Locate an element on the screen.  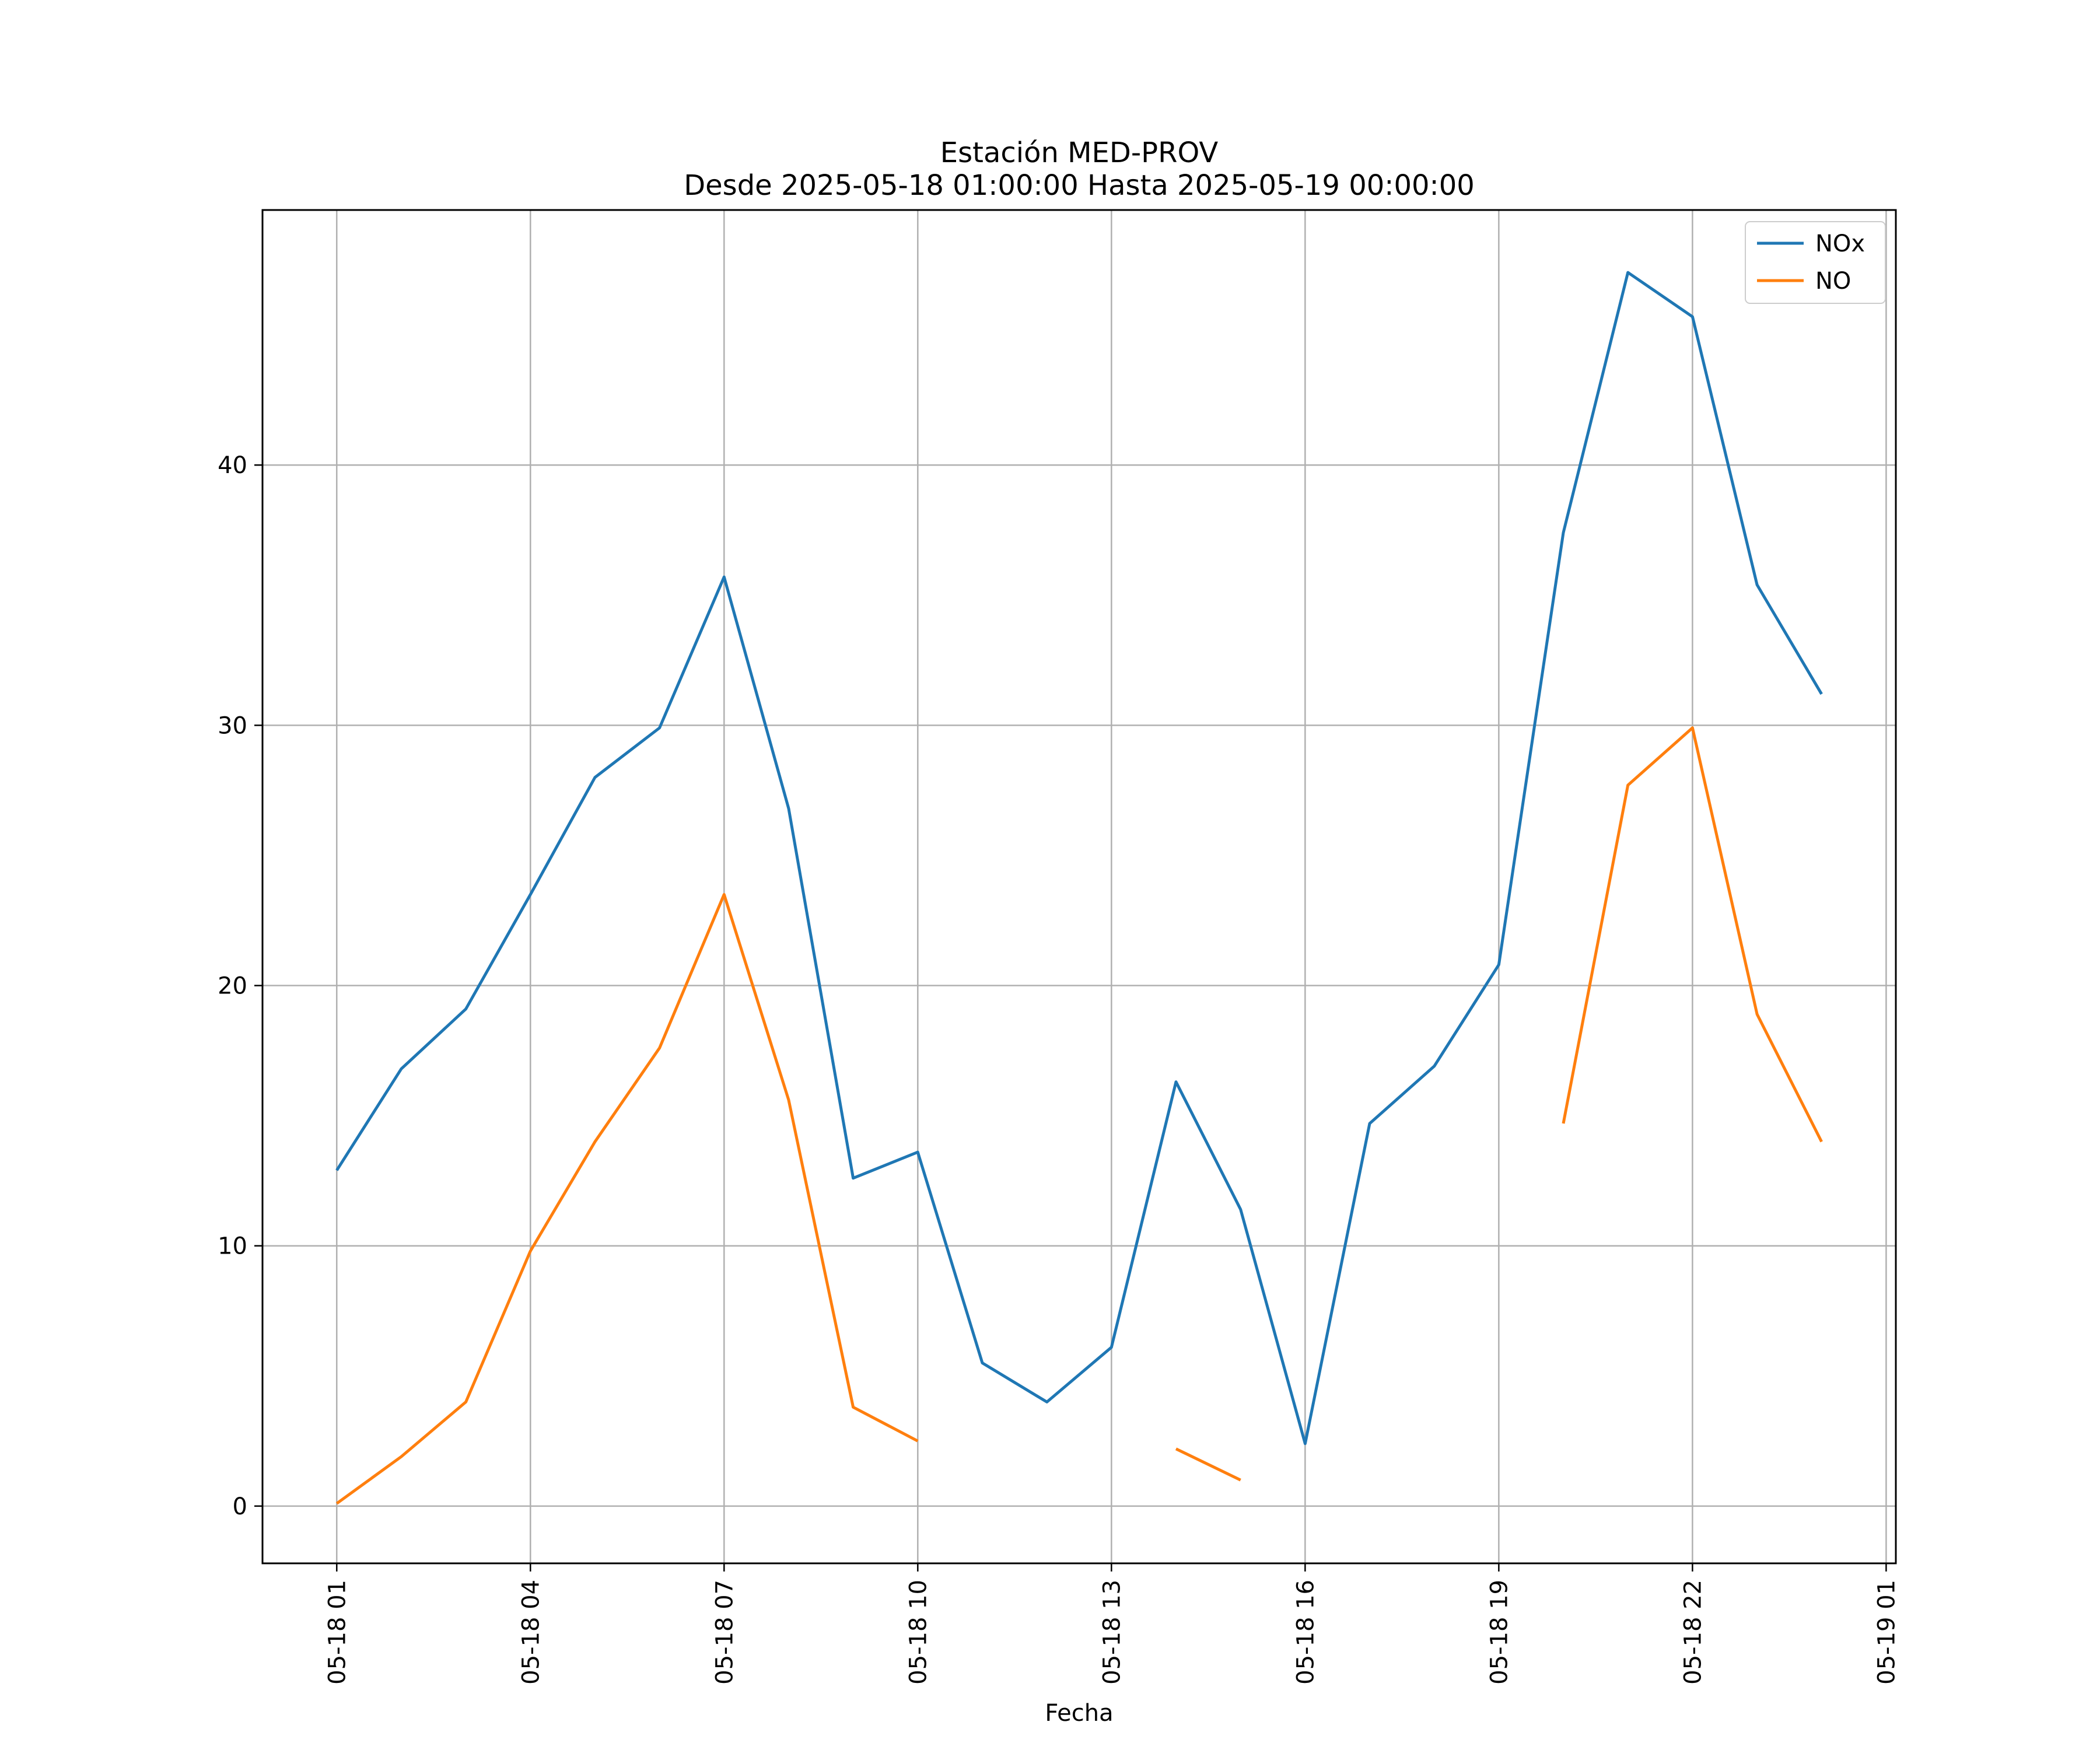
legend-label-nox: NOx is located at coordinates (1840, 243).